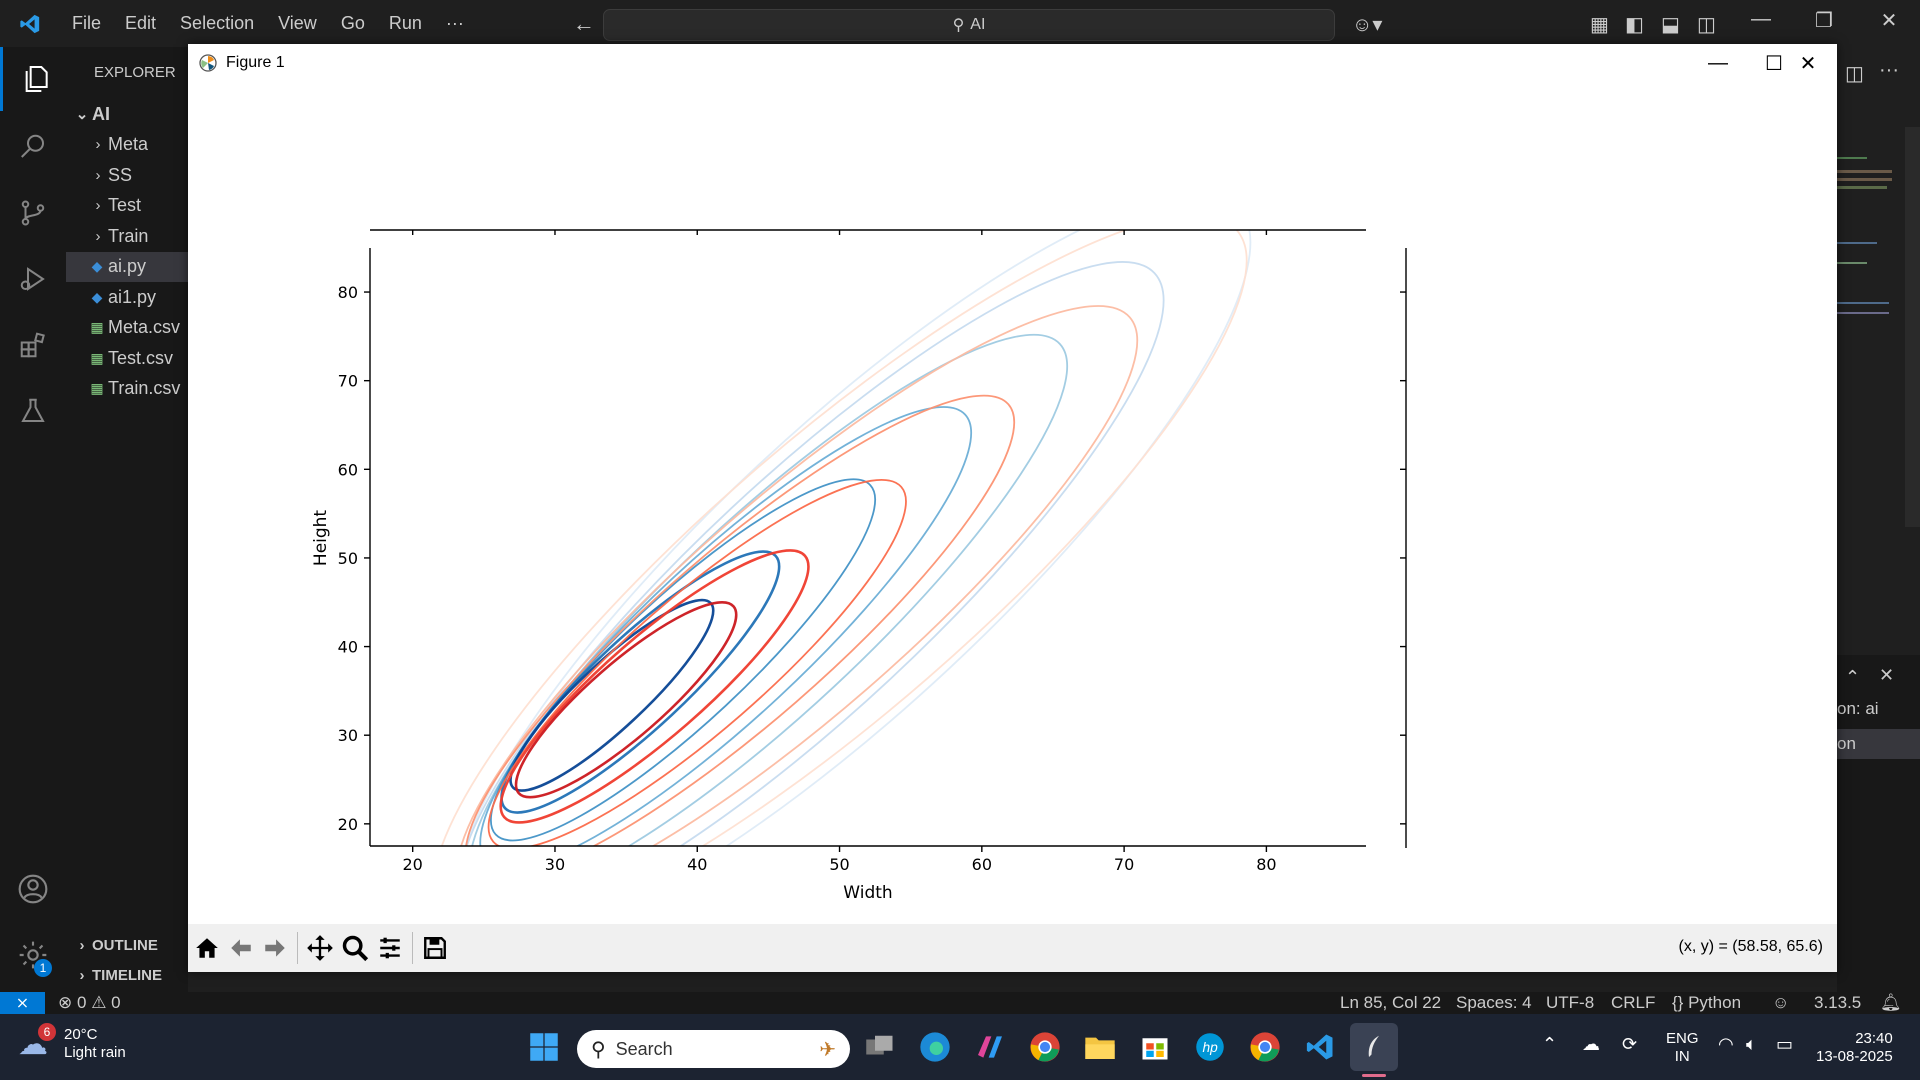 The image size is (1920, 1080). What do you see at coordinates (33, 147) in the screenshot?
I see `search-view-icon` at bounding box center [33, 147].